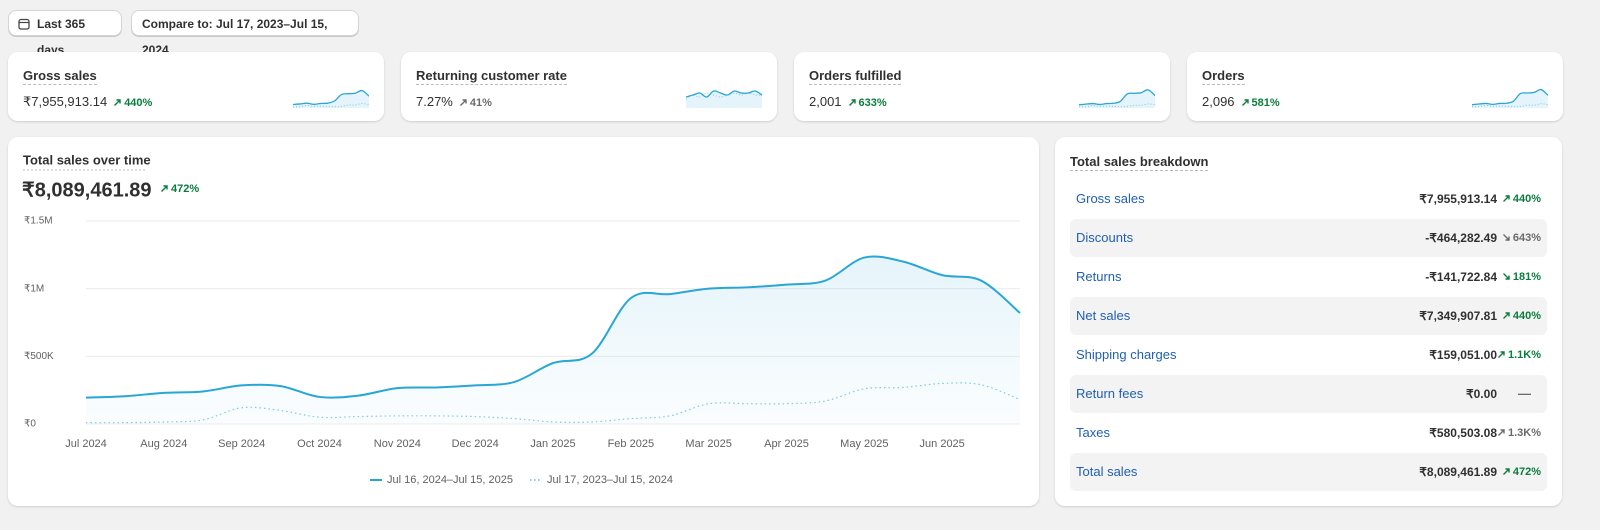 The width and height of the screenshot is (1600, 530). Describe the element at coordinates (397, 444) in the screenshot. I see `x-tick-label: Nov 2024` at that location.